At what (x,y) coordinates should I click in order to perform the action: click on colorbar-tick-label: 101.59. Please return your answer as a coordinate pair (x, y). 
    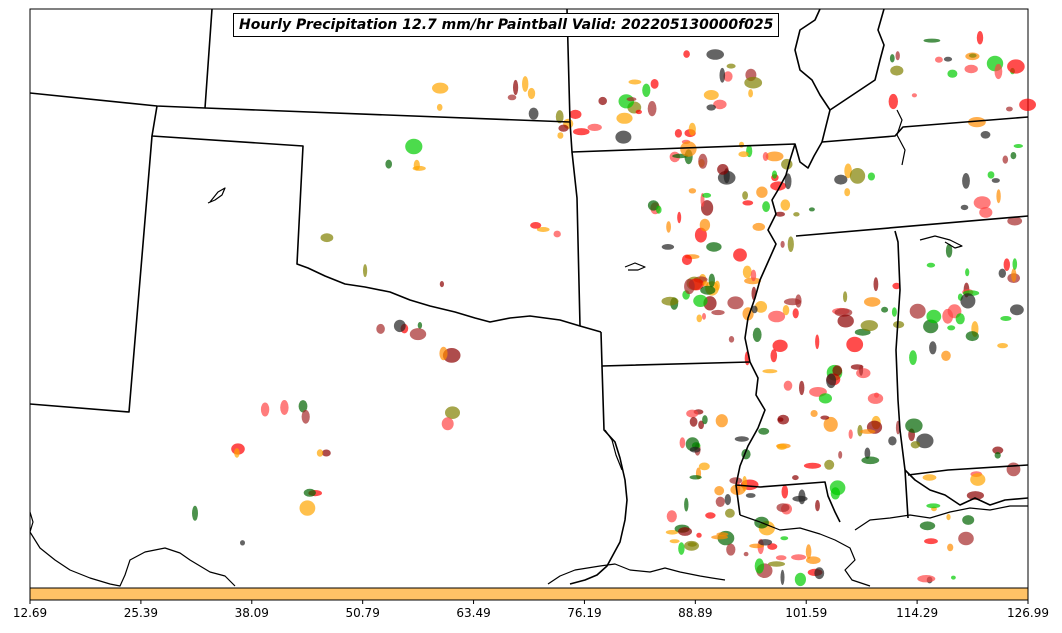
    Looking at the image, I should click on (806, 613).